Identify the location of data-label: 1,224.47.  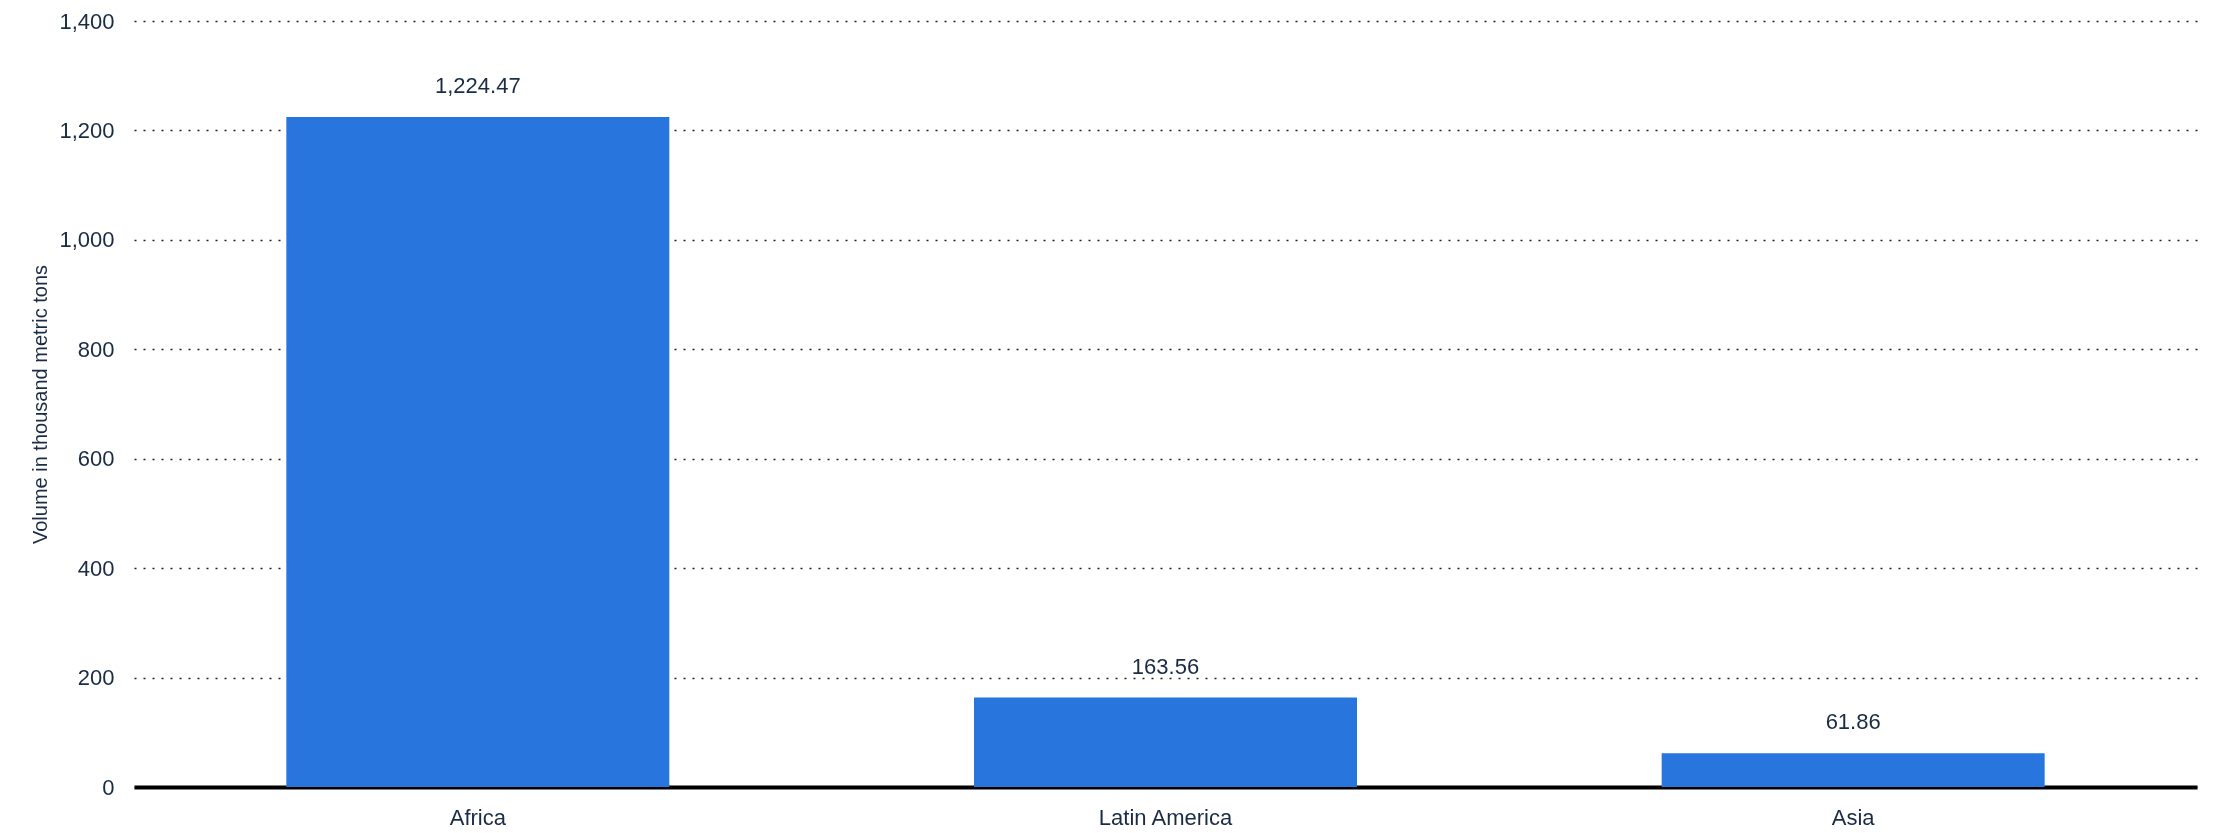
(478, 86).